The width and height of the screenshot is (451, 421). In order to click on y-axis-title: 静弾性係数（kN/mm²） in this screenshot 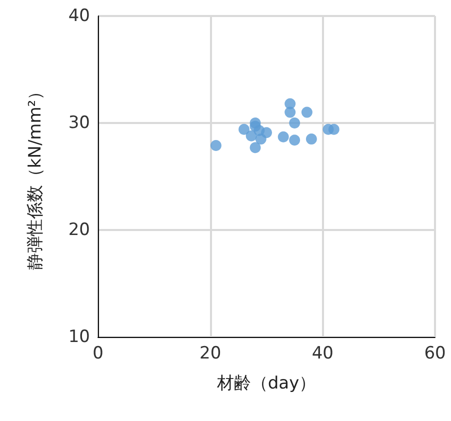, I will do `click(36, 176)`.